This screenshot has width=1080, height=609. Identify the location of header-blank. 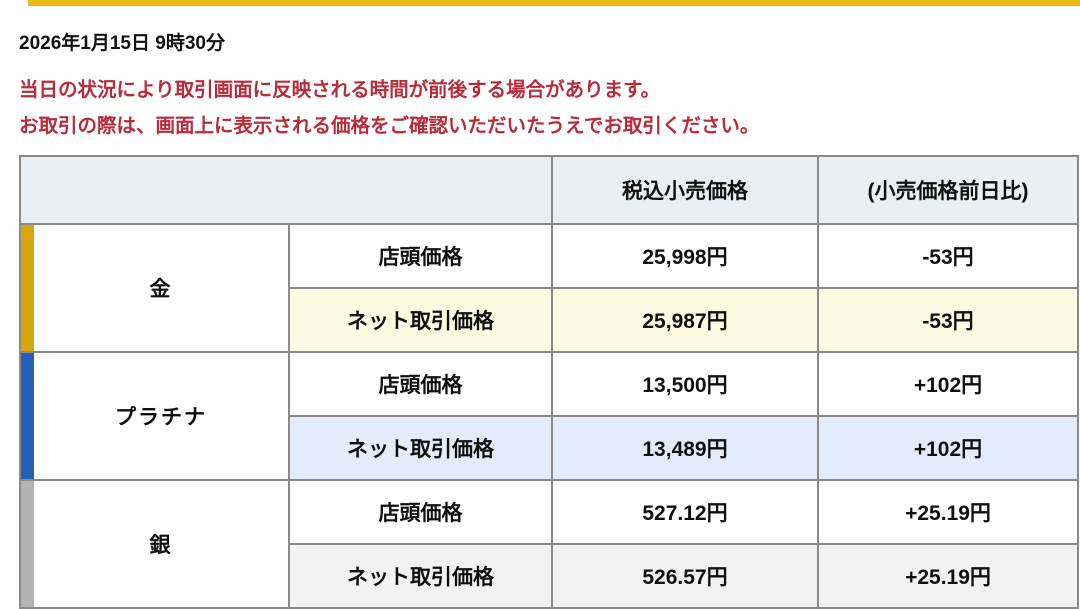
(286, 190).